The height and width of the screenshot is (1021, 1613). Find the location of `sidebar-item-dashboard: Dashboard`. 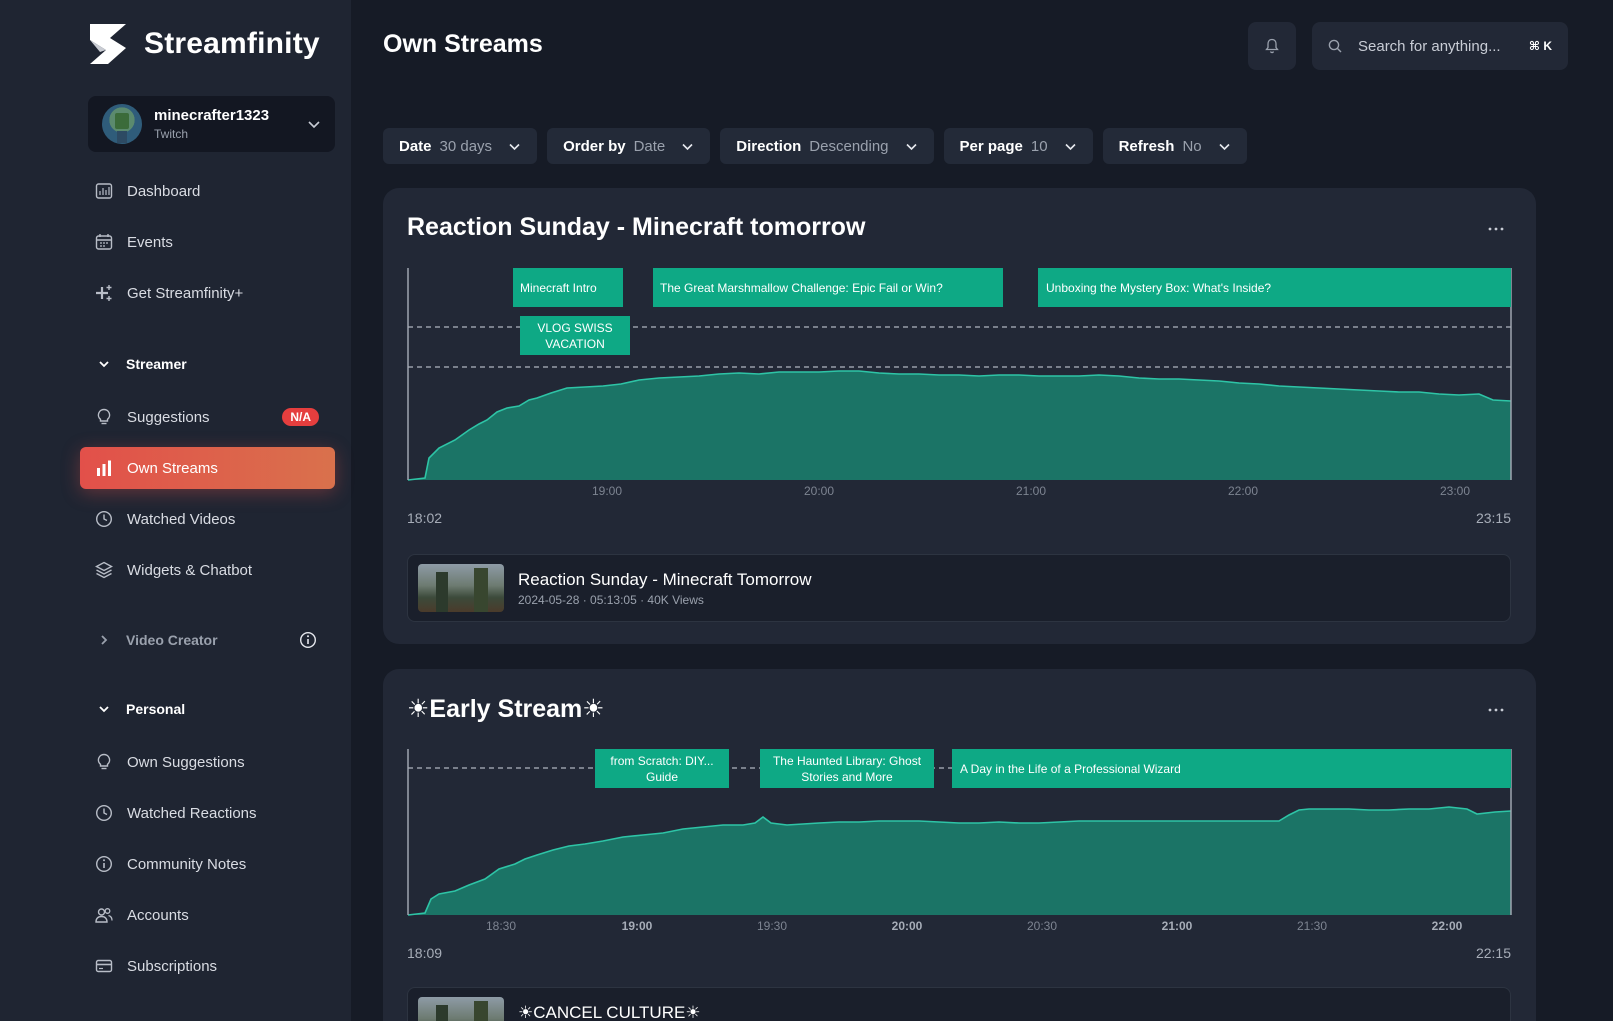

sidebar-item-dashboard: Dashboard is located at coordinates (207, 191).